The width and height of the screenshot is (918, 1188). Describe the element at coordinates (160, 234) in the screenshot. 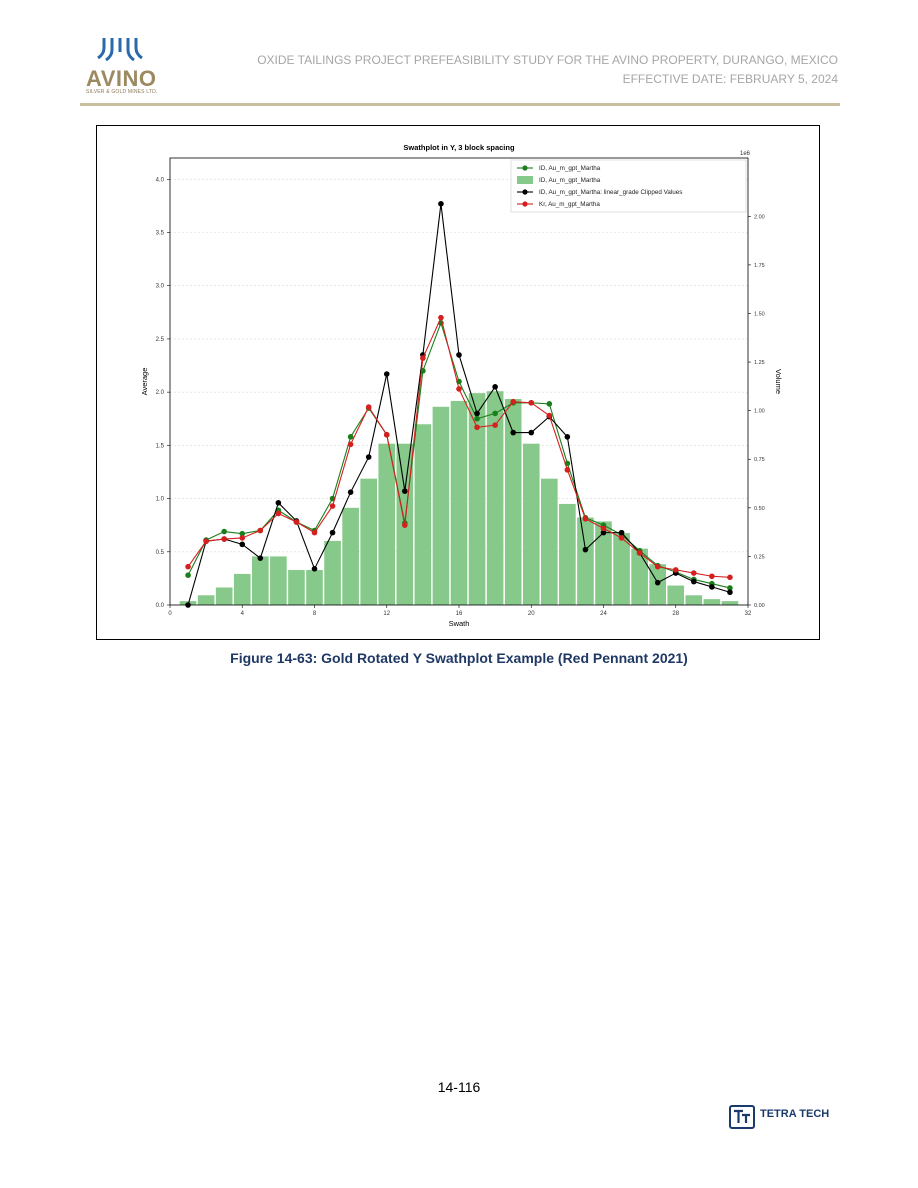

I see `y-tick-label: 3.5` at that location.